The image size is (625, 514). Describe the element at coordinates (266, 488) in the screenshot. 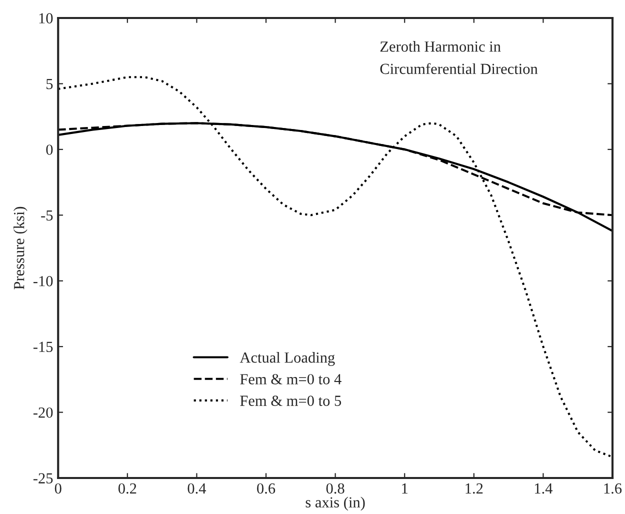

I see `x-tick-label: 0.6` at that location.